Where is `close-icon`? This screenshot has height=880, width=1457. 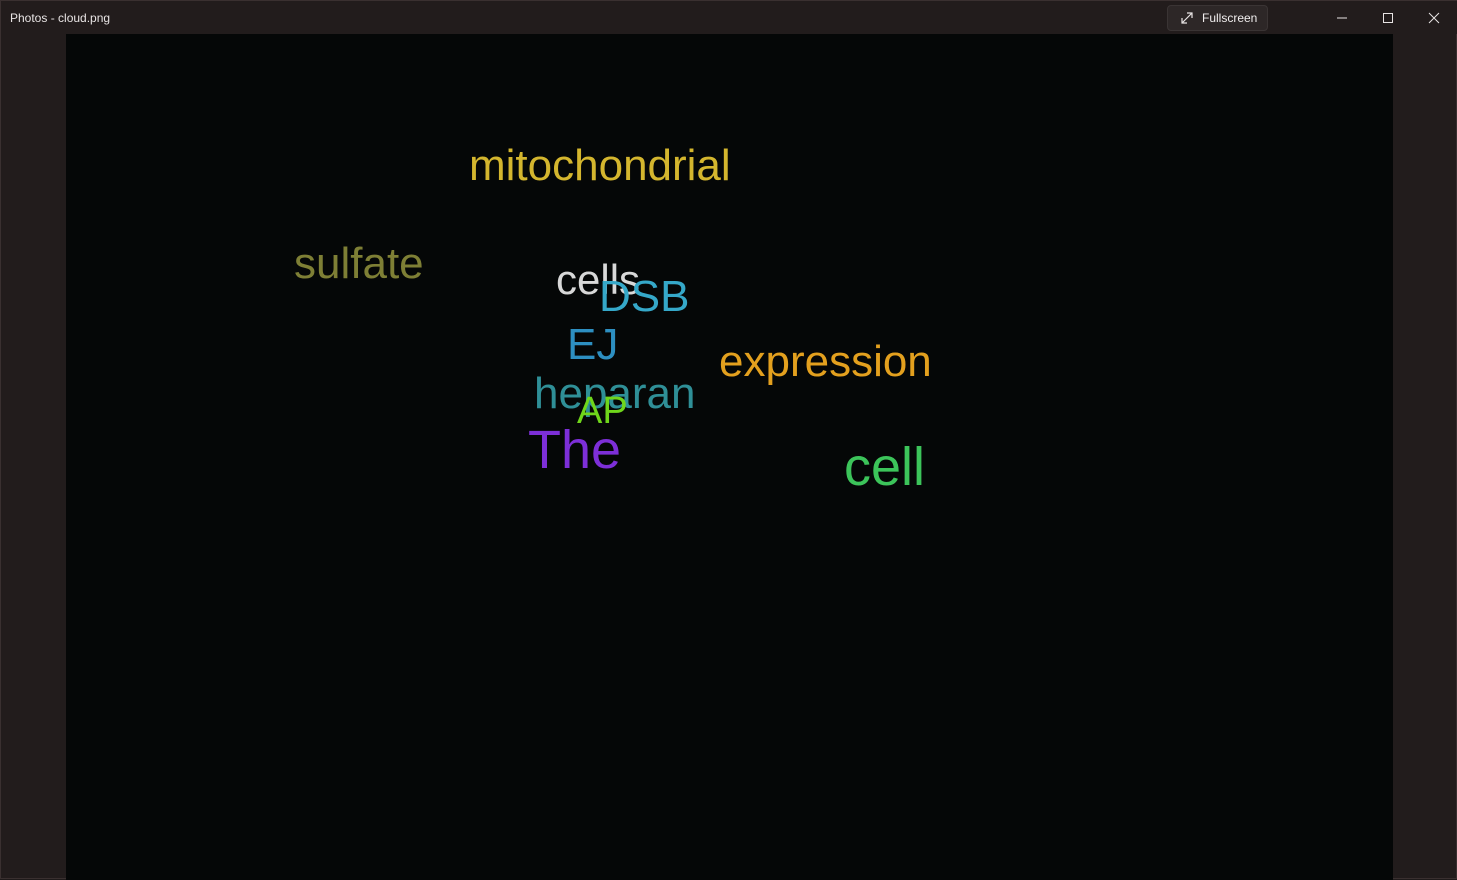 close-icon is located at coordinates (1434, 18).